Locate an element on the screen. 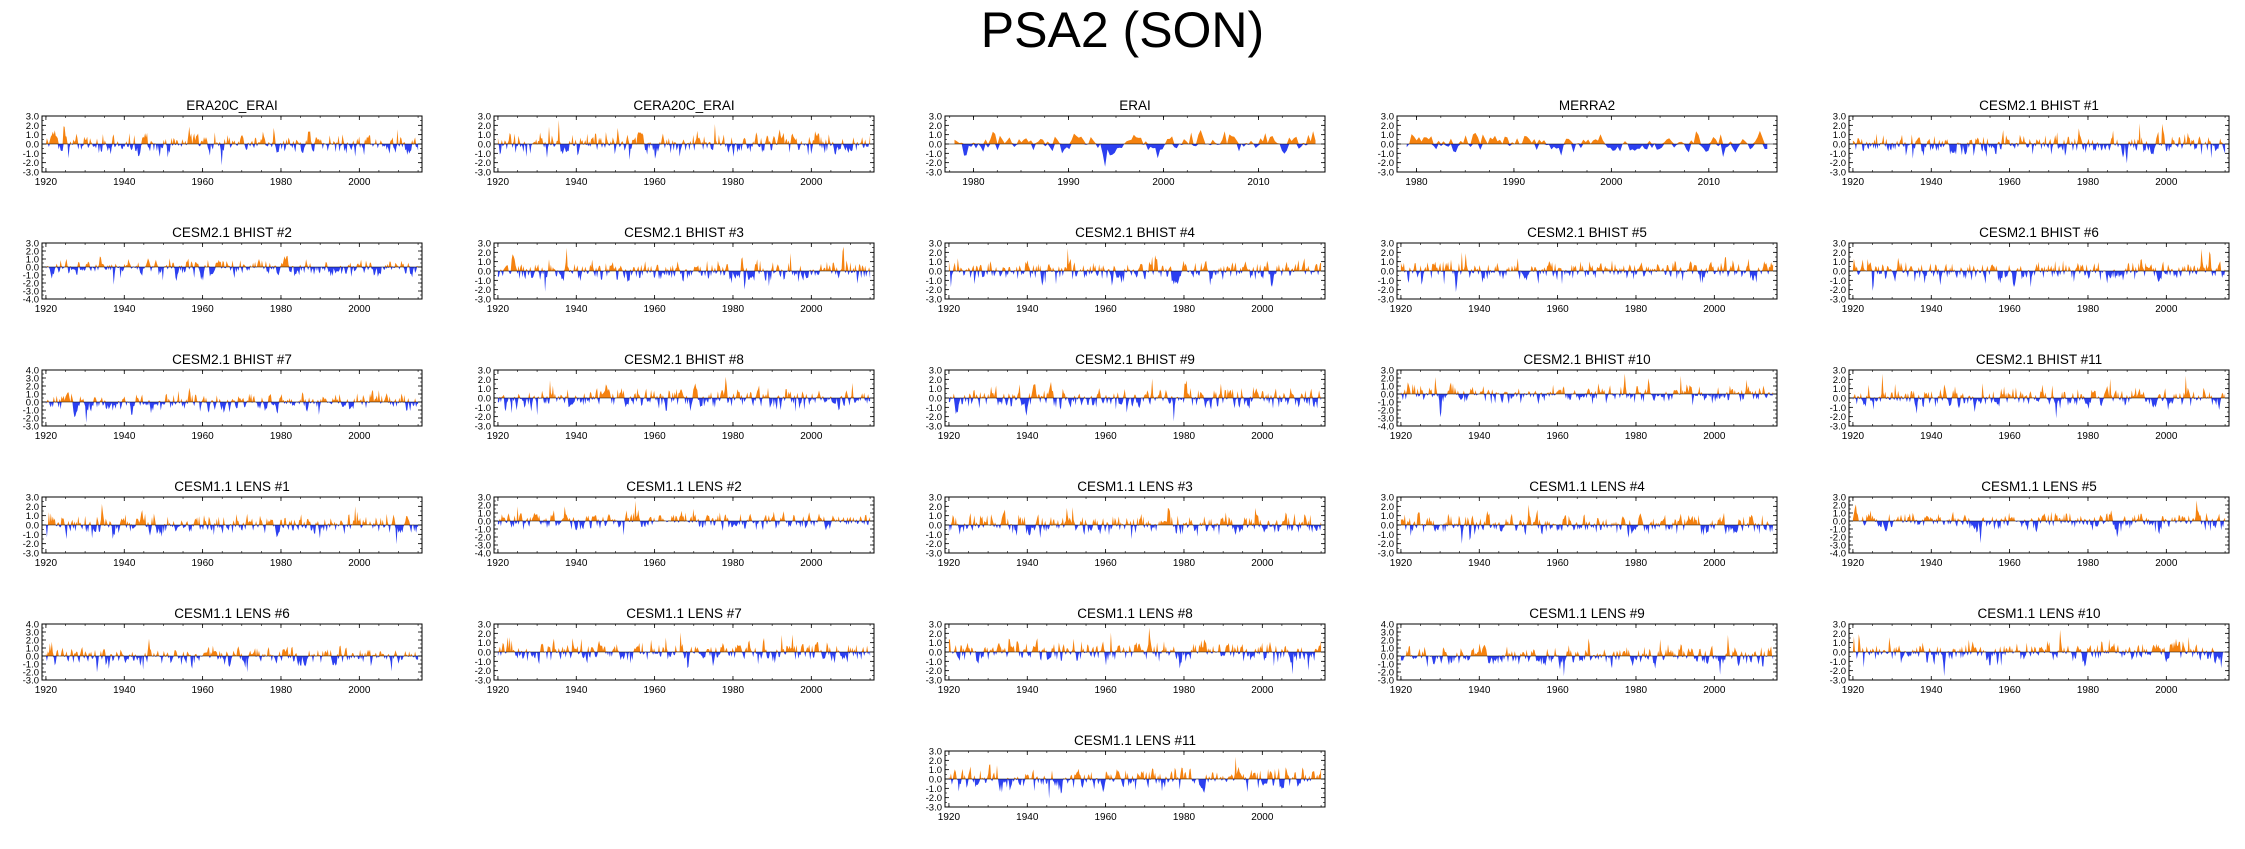 This screenshot has height=849, width=2245. figure-title: PSA2 (SON) is located at coordinates (1122, 30).